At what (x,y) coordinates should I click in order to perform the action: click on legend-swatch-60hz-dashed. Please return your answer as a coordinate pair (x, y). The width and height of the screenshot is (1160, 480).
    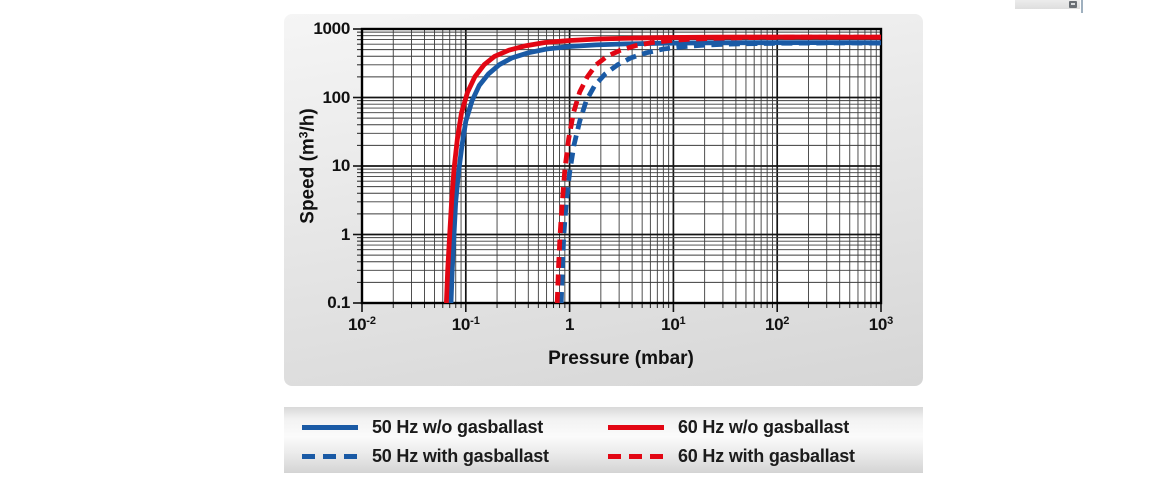
    Looking at the image, I should click on (636, 456).